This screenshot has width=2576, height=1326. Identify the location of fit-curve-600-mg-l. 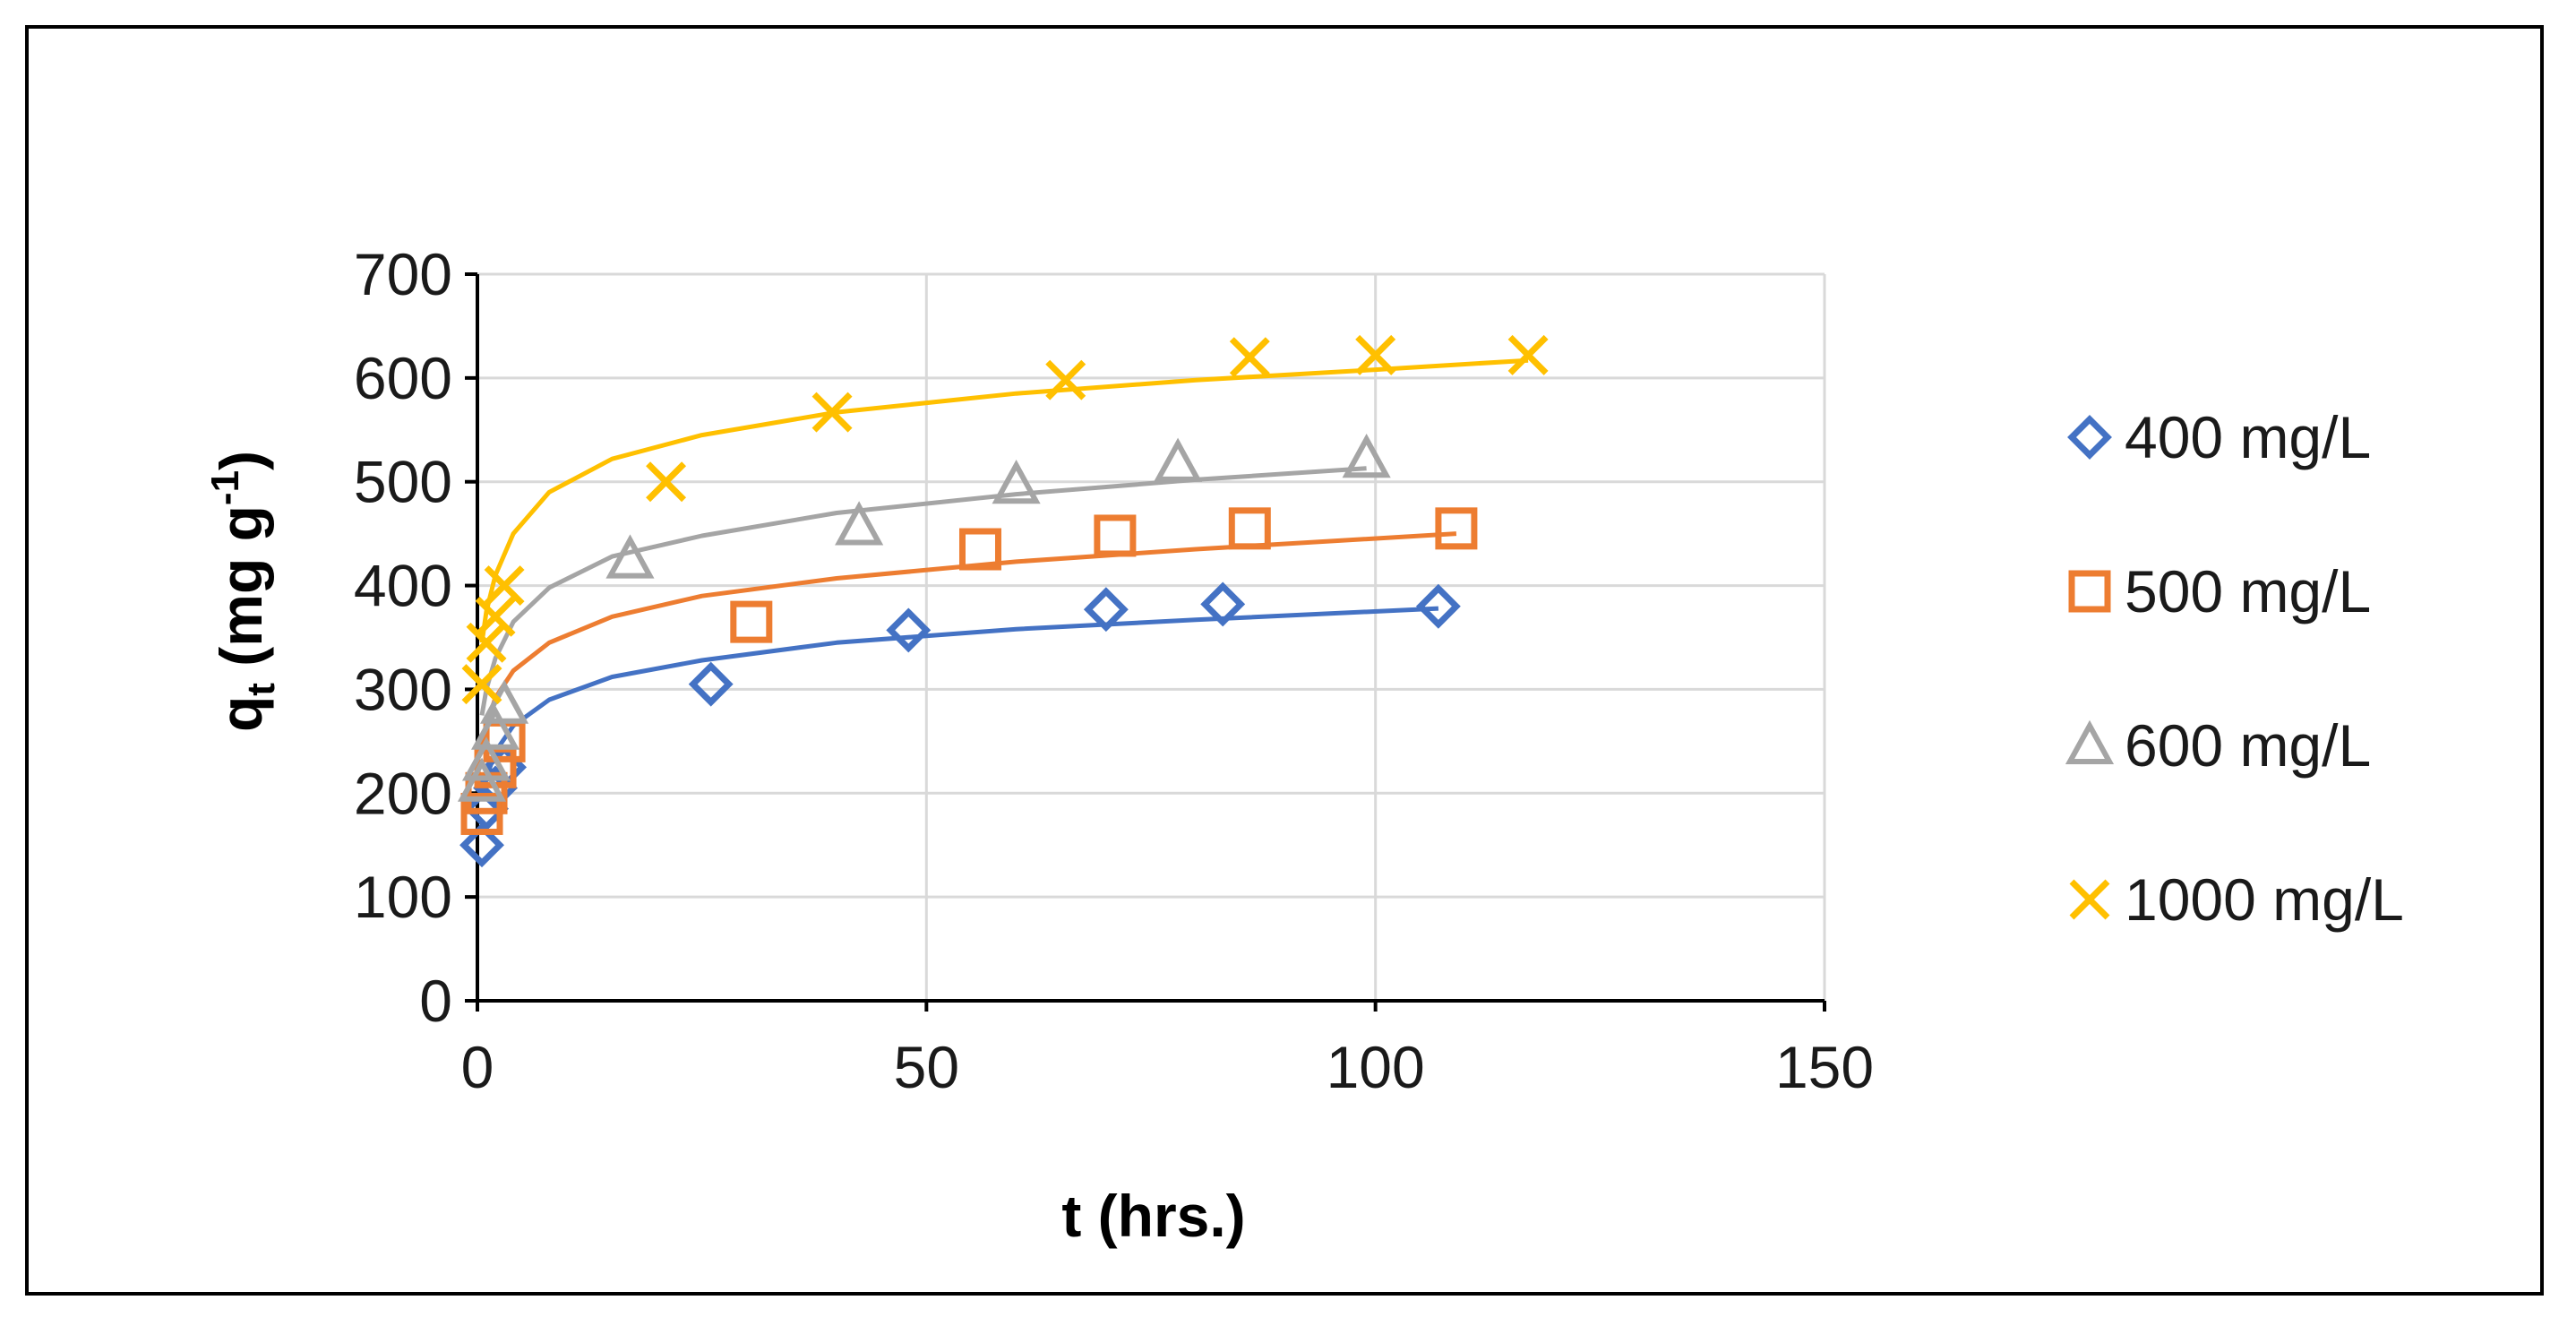
(923, 591).